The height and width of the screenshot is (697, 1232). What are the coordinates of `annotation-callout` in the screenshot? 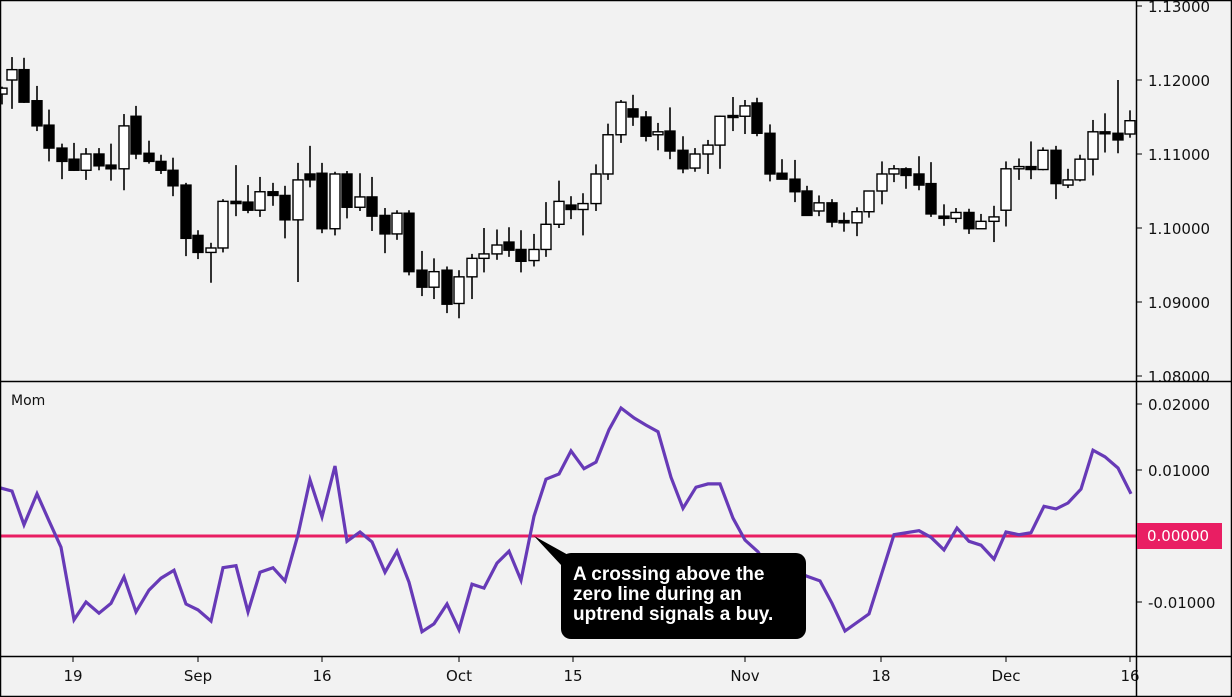 It's located at (683, 596).